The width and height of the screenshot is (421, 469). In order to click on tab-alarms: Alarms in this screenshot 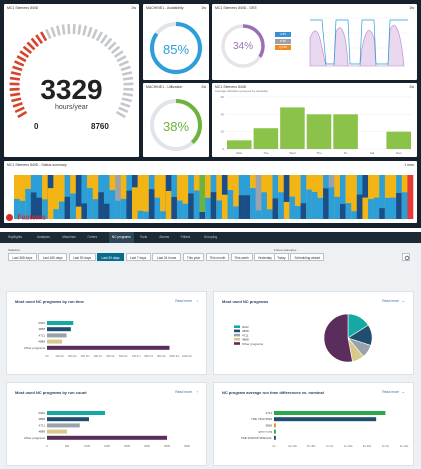, I will do `click(164, 237)`.